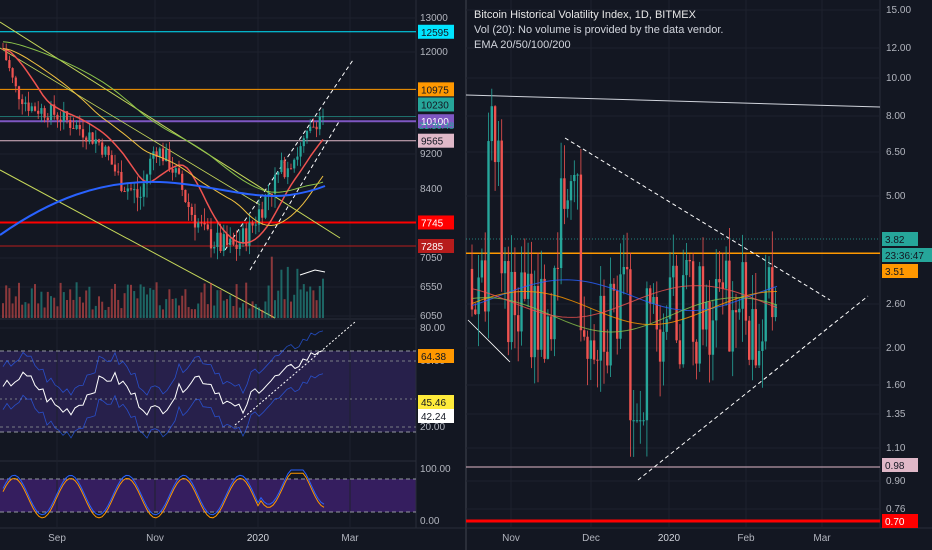 The image size is (932, 550). What do you see at coordinates (591, 538) in the screenshot?
I see `right-x-tick-Dec: Dec` at bounding box center [591, 538].